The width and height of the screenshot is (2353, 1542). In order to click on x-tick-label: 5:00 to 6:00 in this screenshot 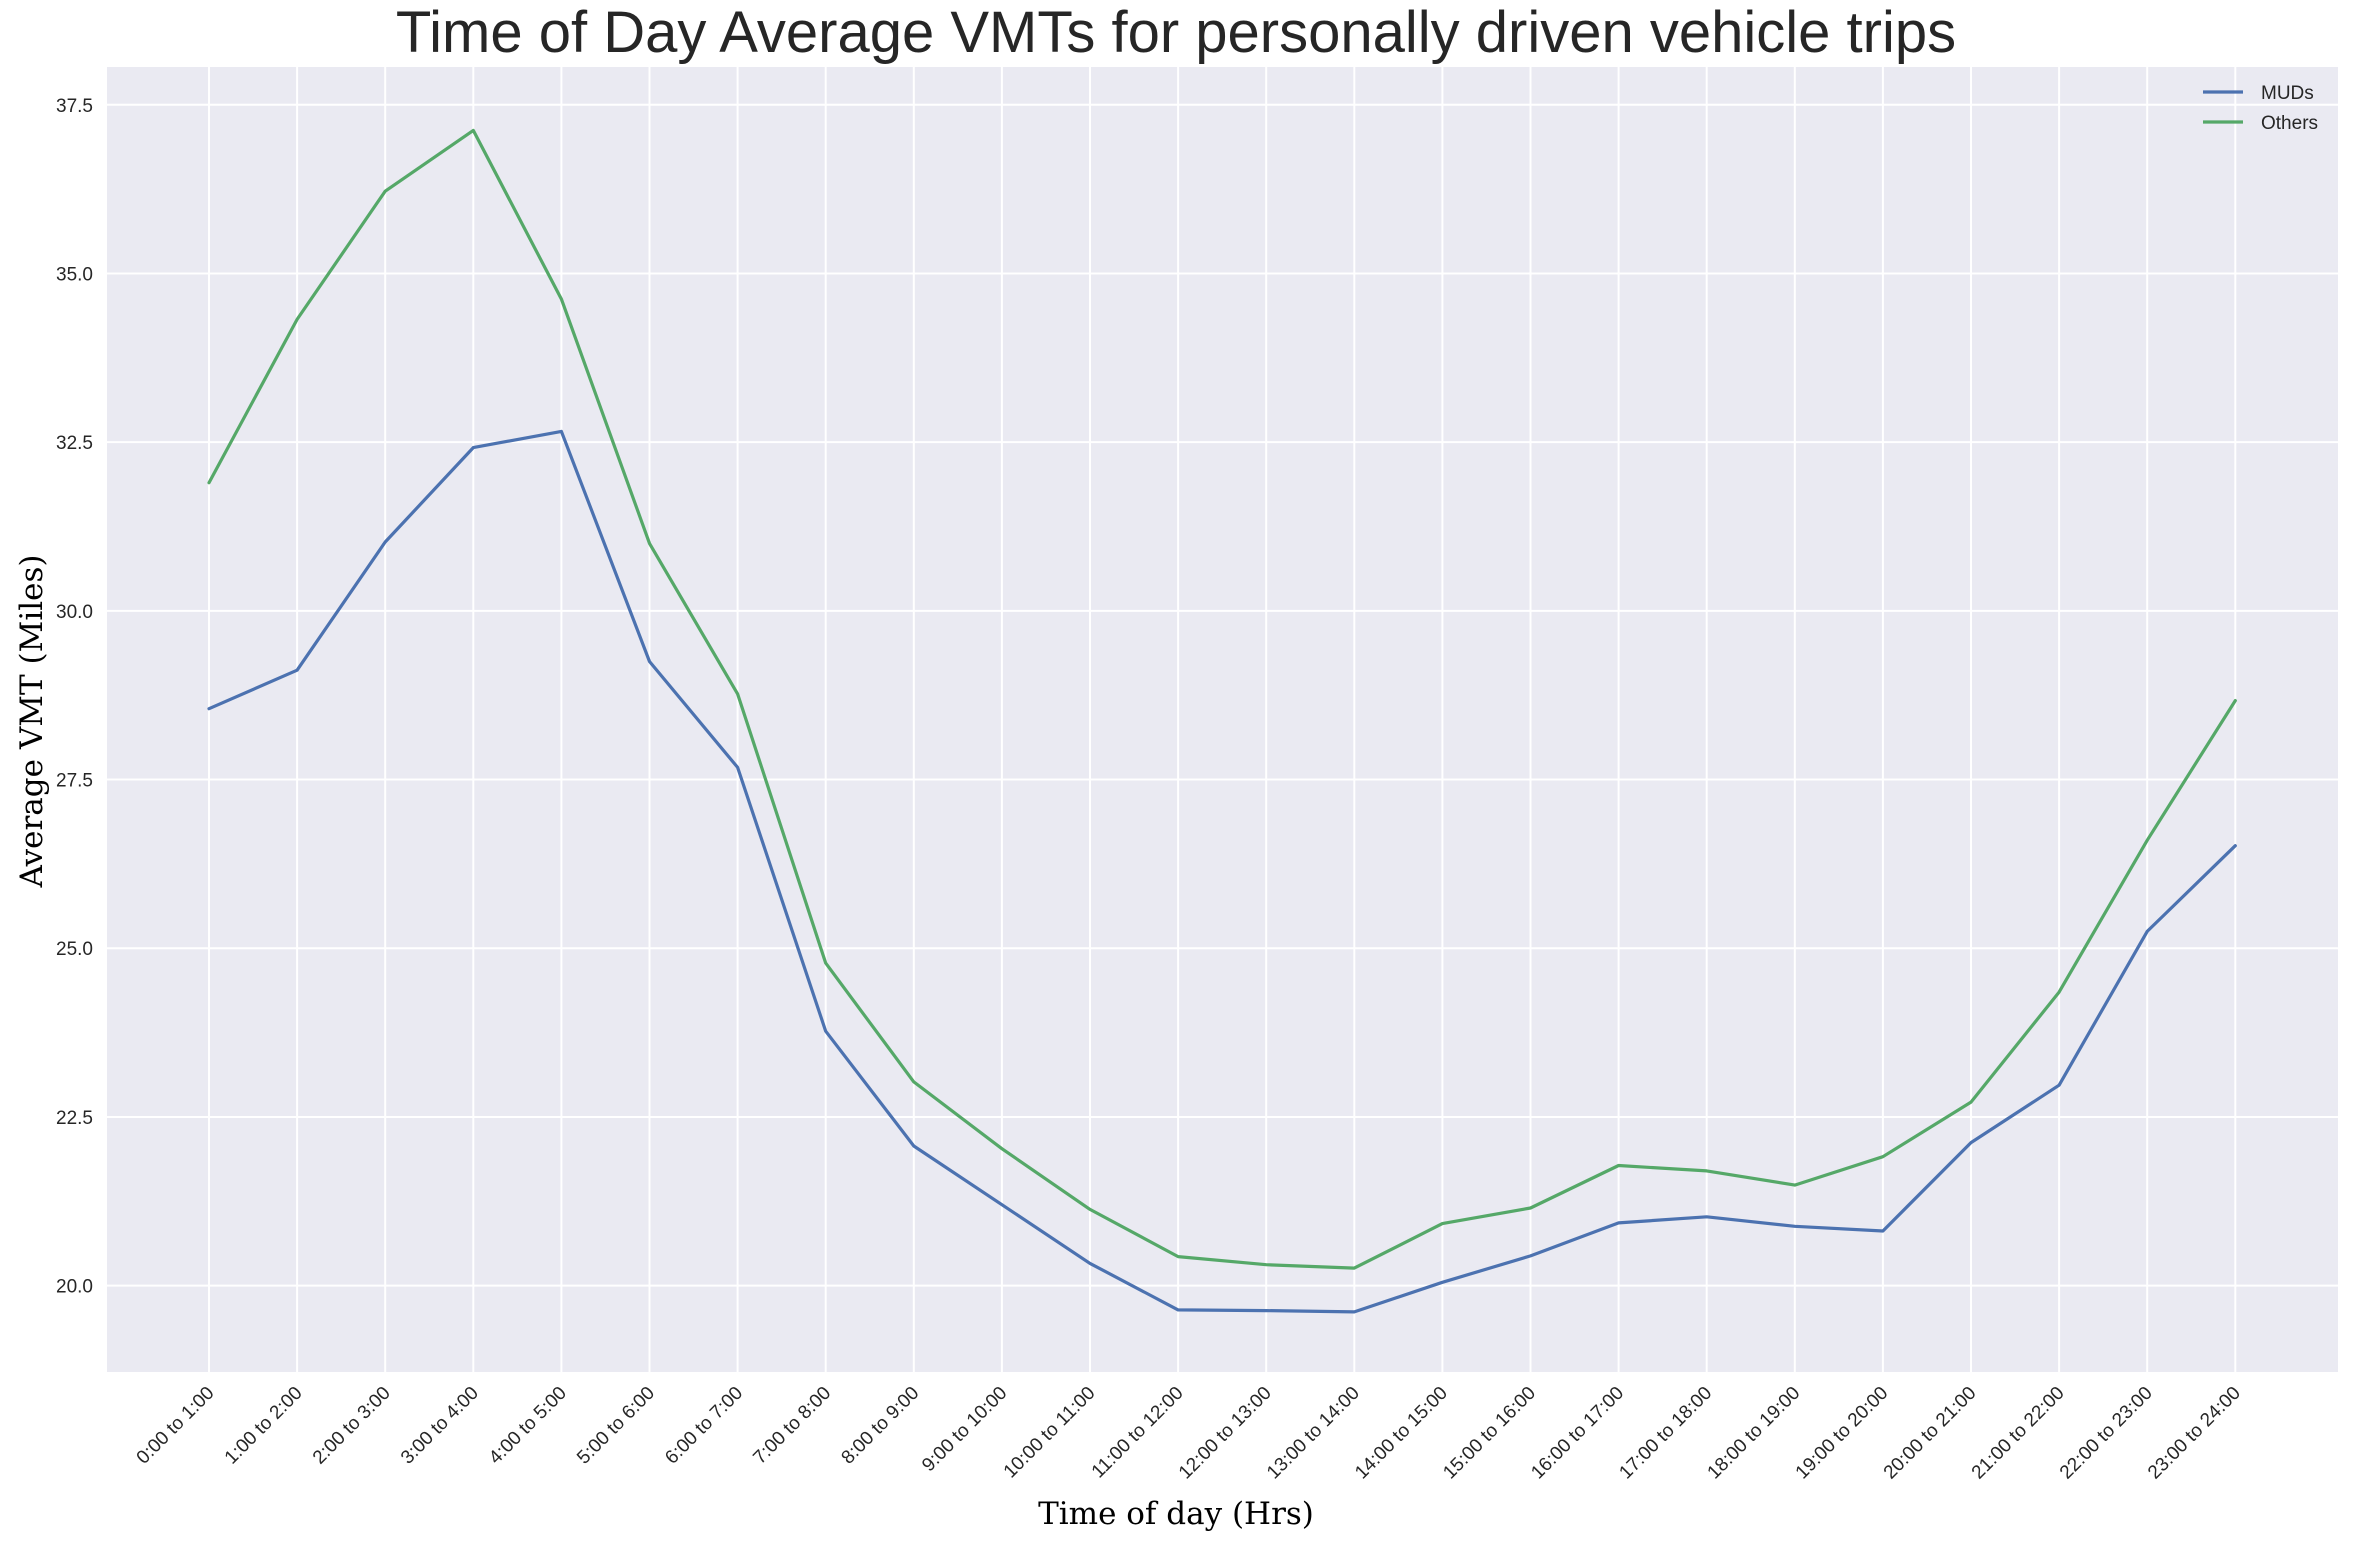, I will do `click(616, 1426)`.